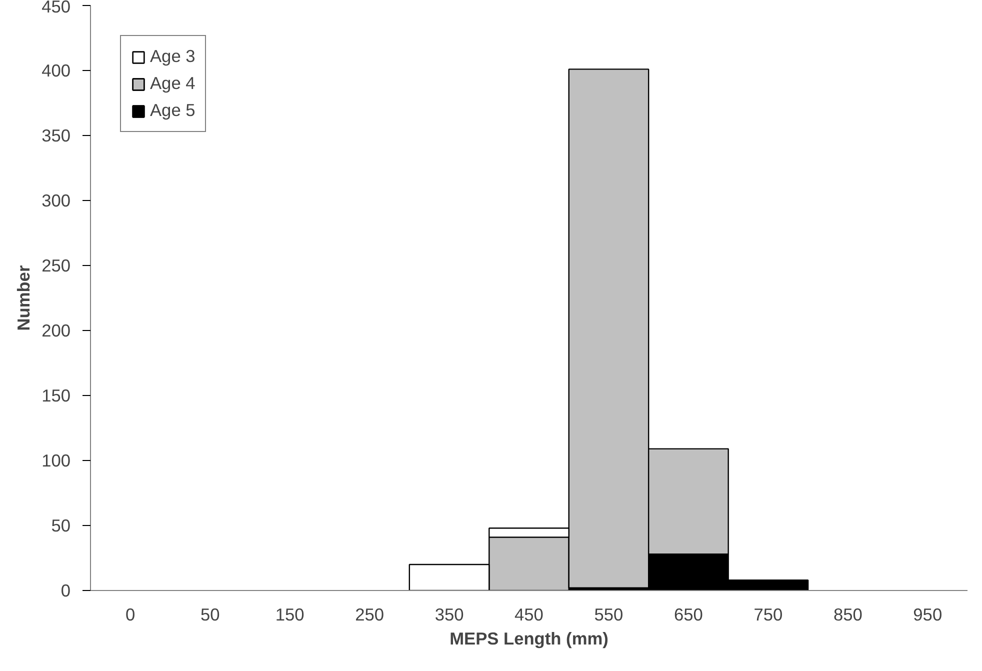  Describe the element at coordinates (369, 614) in the screenshot. I see `x-tick-label: 250` at that location.